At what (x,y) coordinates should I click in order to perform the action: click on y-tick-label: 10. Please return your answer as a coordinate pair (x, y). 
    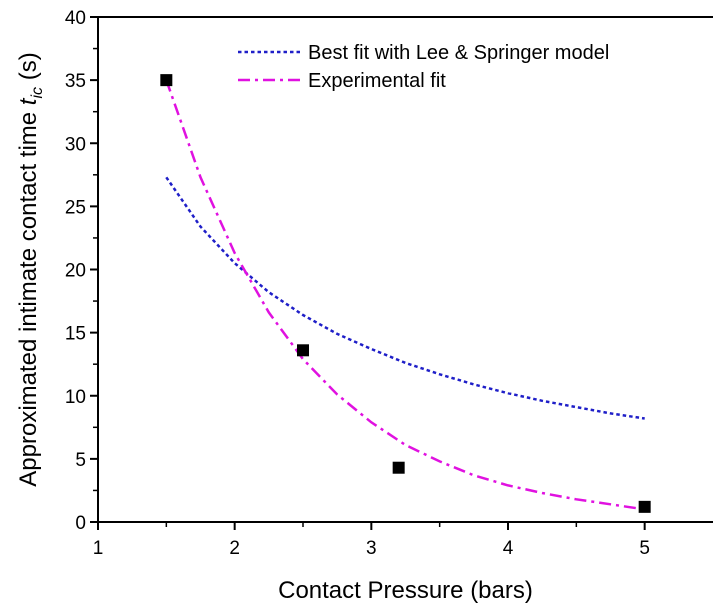
    Looking at the image, I should click on (75, 397).